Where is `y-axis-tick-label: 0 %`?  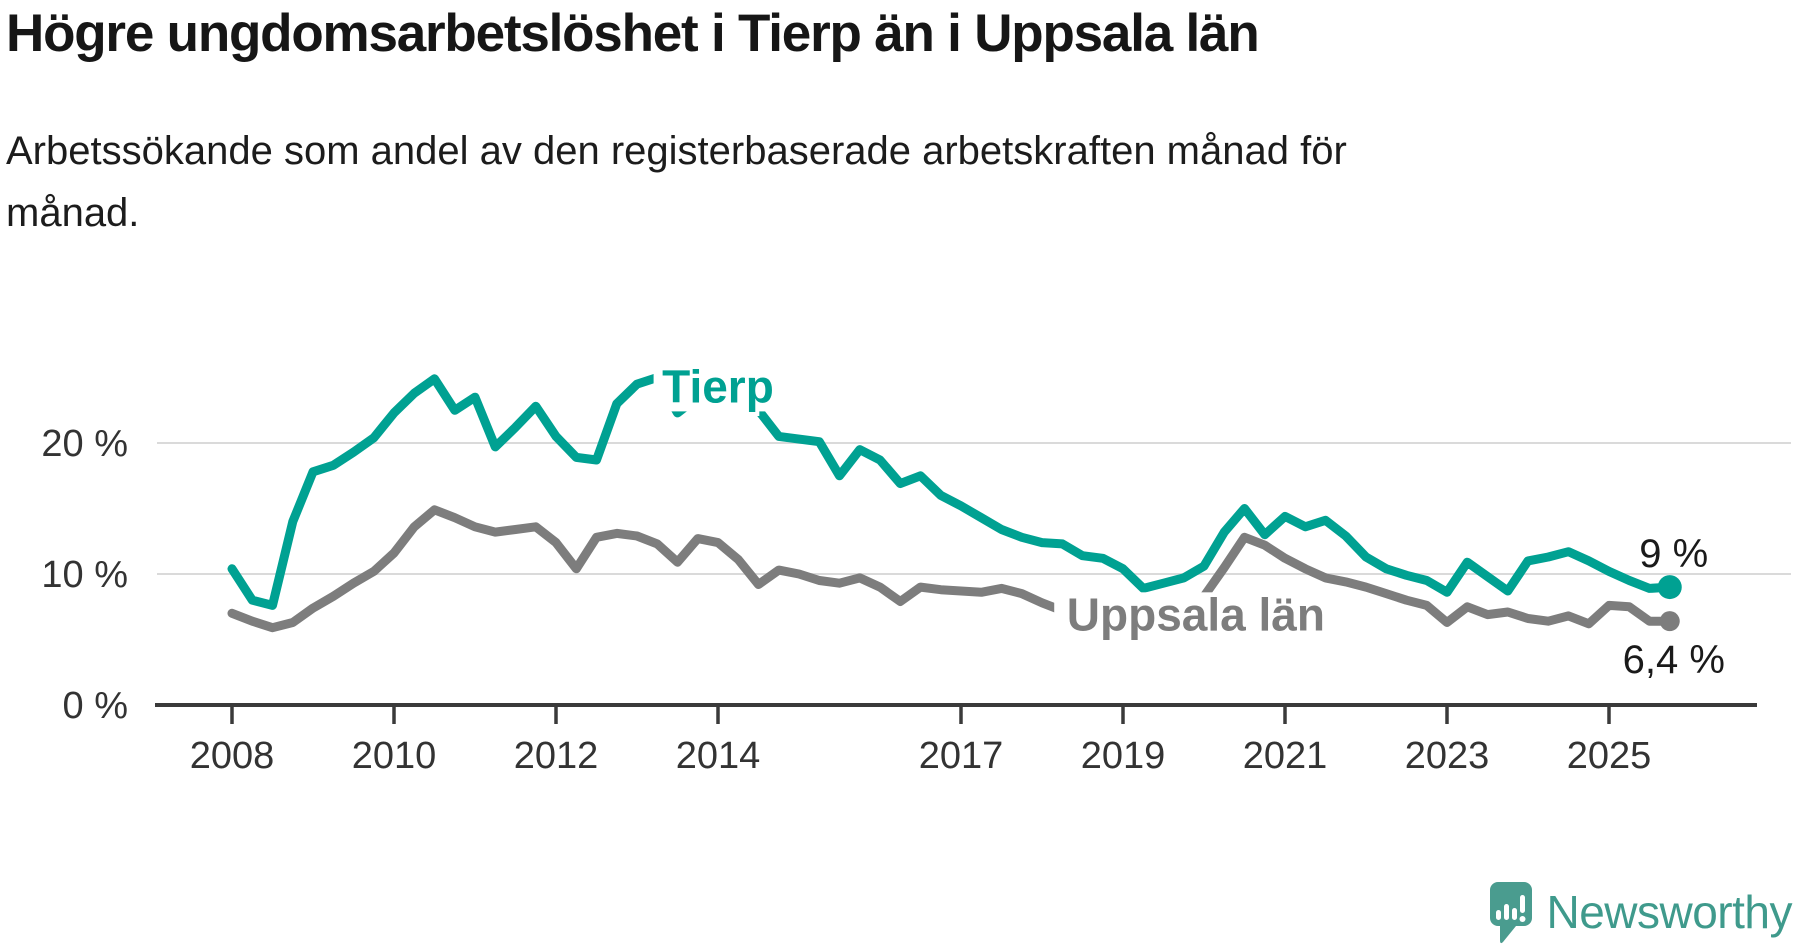
y-axis-tick-label: 0 % is located at coordinates (95, 706).